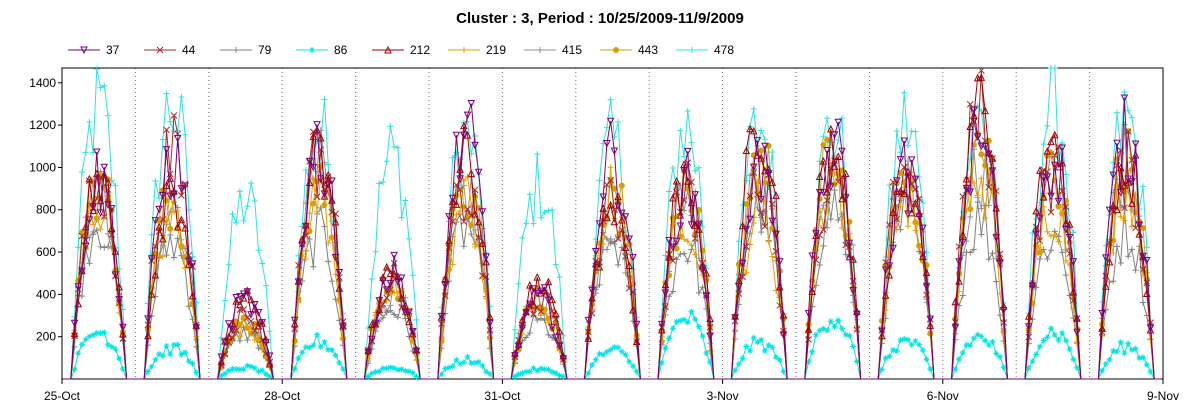  Describe the element at coordinates (265, 50) in the screenshot. I see `legend-label: 79` at that location.